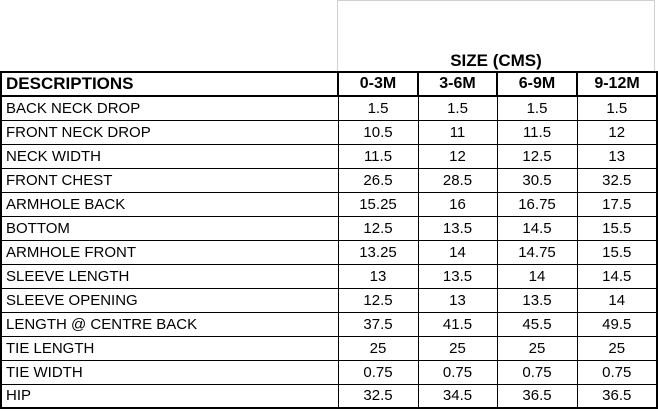 This screenshot has width=658, height=412. I want to click on measurement-value: 10.5, so click(378, 132).